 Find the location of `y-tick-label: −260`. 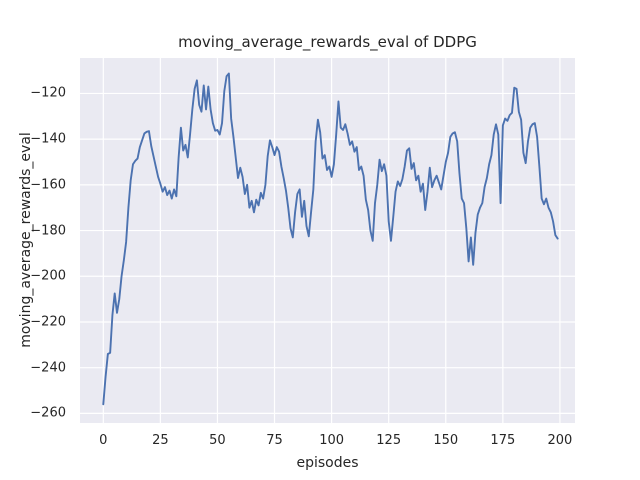

y-tick-label: −260 is located at coordinates (48, 413).